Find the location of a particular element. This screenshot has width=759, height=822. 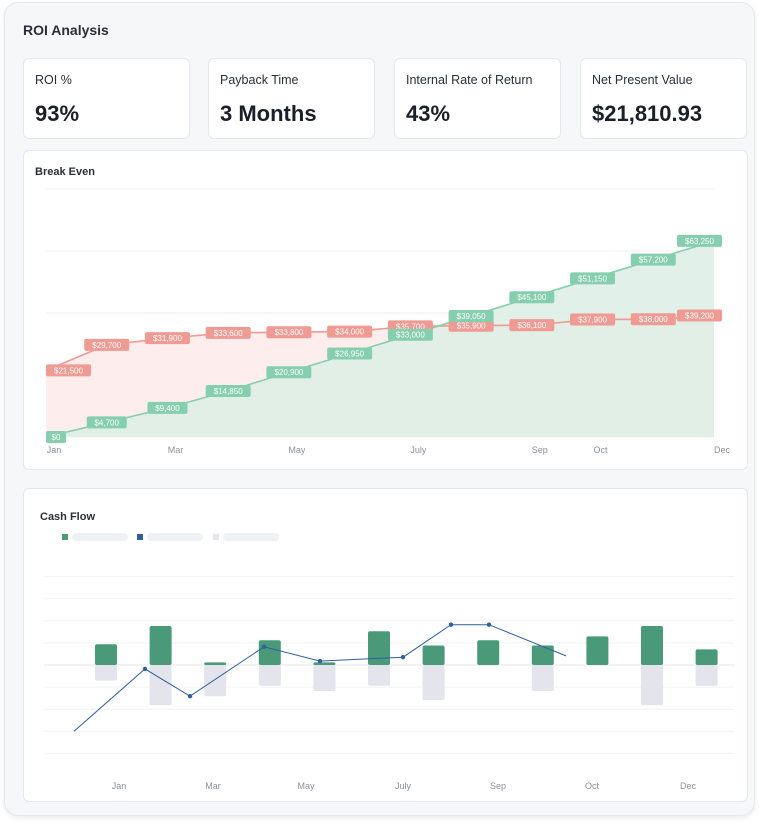

data-label-text: $39,200 is located at coordinates (699, 315).